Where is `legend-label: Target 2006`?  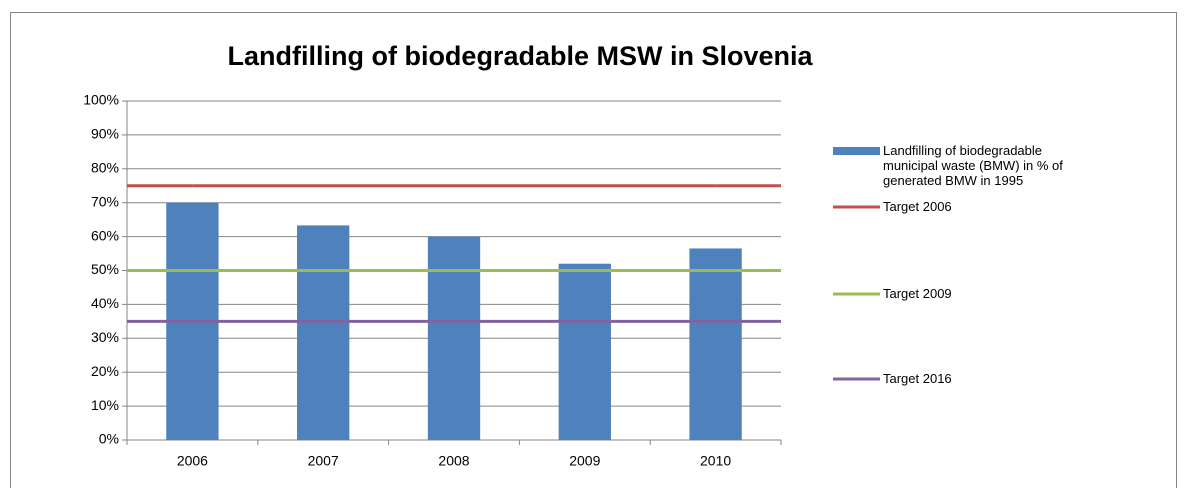
legend-label: Target 2006 is located at coordinates (917, 206).